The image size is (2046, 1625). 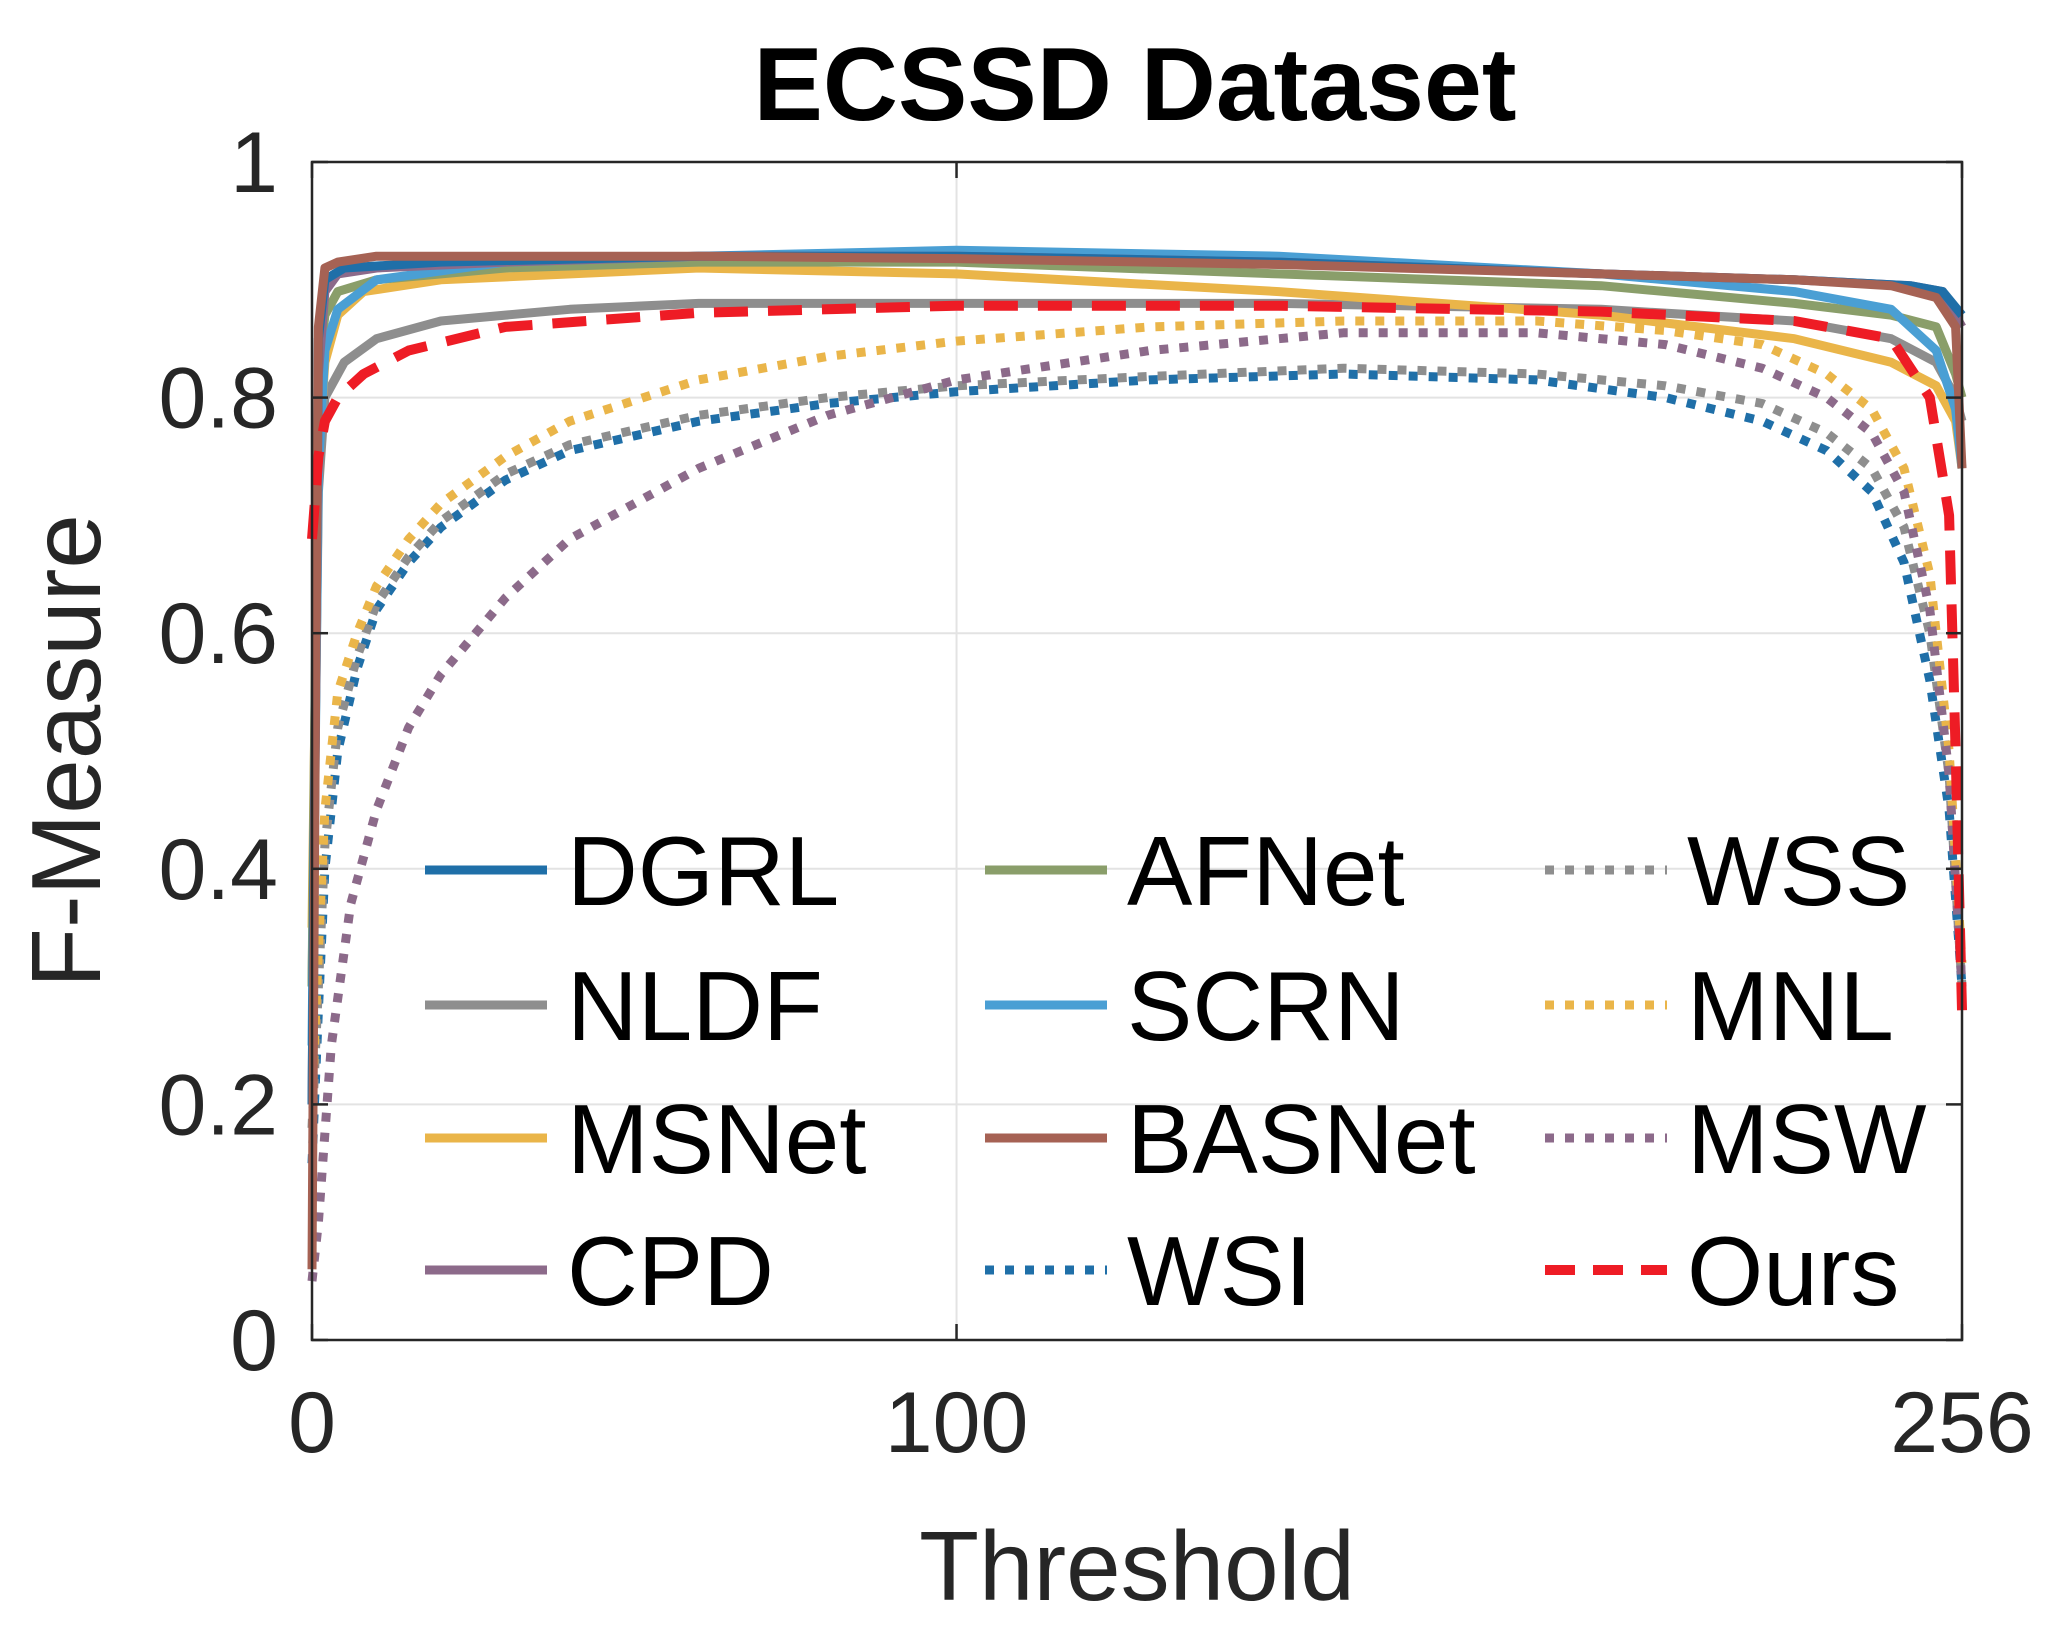 What do you see at coordinates (1962, 1423) in the screenshot?
I see `x-tick-label: 256` at bounding box center [1962, 1423].